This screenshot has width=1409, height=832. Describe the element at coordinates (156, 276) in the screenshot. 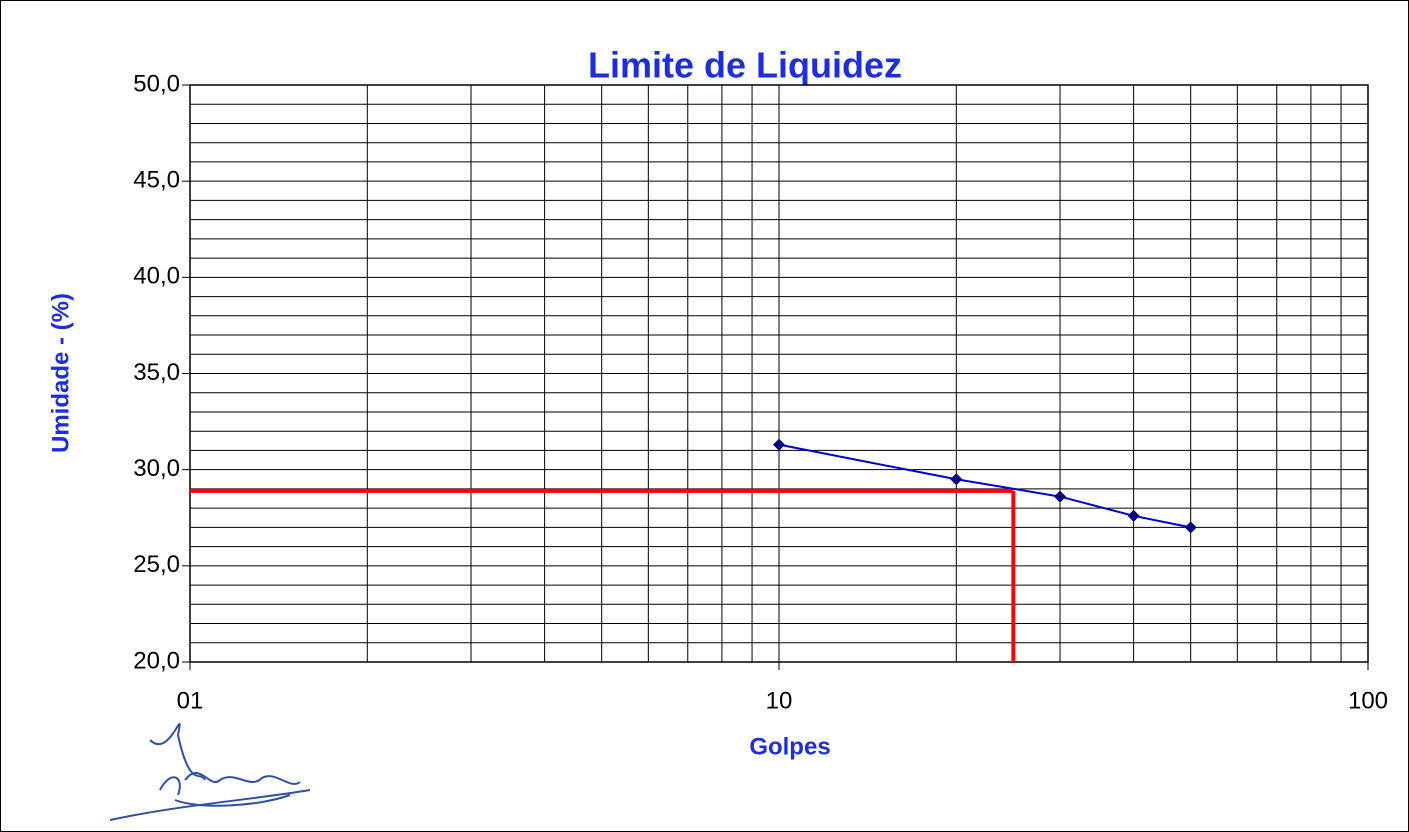

I see `y-tick-label: 40,0` at that location.